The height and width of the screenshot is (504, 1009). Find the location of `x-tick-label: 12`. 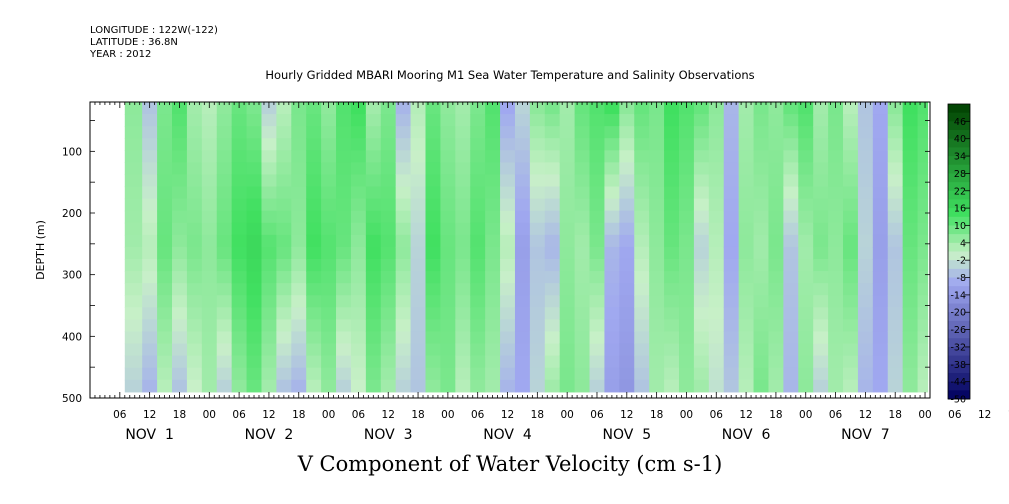

x-tick-label: 12 is located at coordinates (626, 415).